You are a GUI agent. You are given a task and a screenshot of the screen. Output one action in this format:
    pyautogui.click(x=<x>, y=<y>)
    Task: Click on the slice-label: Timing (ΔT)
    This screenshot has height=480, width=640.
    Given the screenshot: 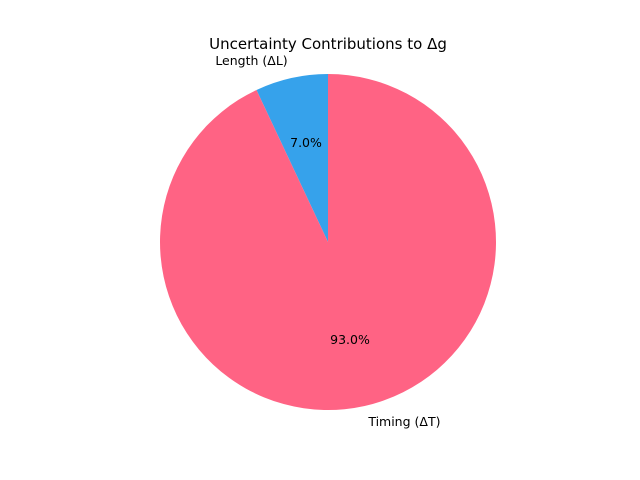 What is the action you would take?
    pyautogui.click(x=403, y=421)
    